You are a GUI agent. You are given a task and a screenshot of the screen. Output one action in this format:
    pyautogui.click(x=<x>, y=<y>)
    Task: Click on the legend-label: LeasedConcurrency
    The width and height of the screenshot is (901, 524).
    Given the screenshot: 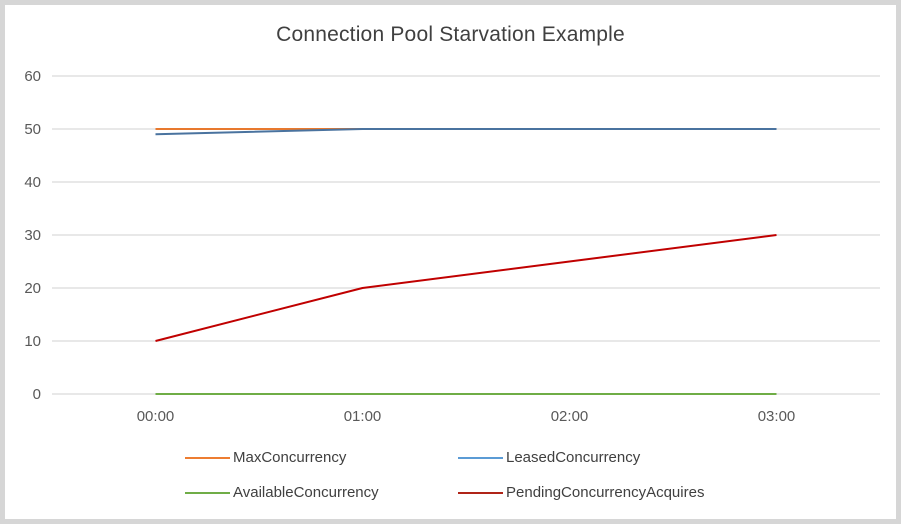 What is the action you would take?
    pyautogui.click(x=573, y=457)
    